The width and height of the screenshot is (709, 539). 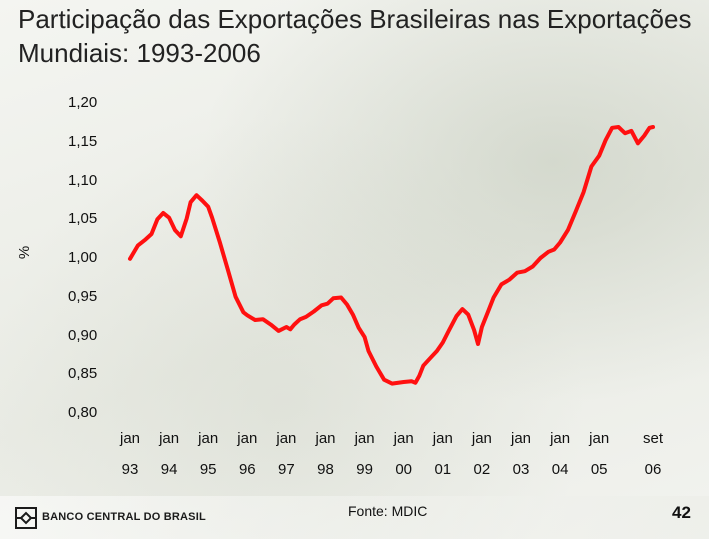 What do you see at coordinates (247, 469) in the screenshot?
I see `x-tick-year: 96` at bounding box center [247, 469].